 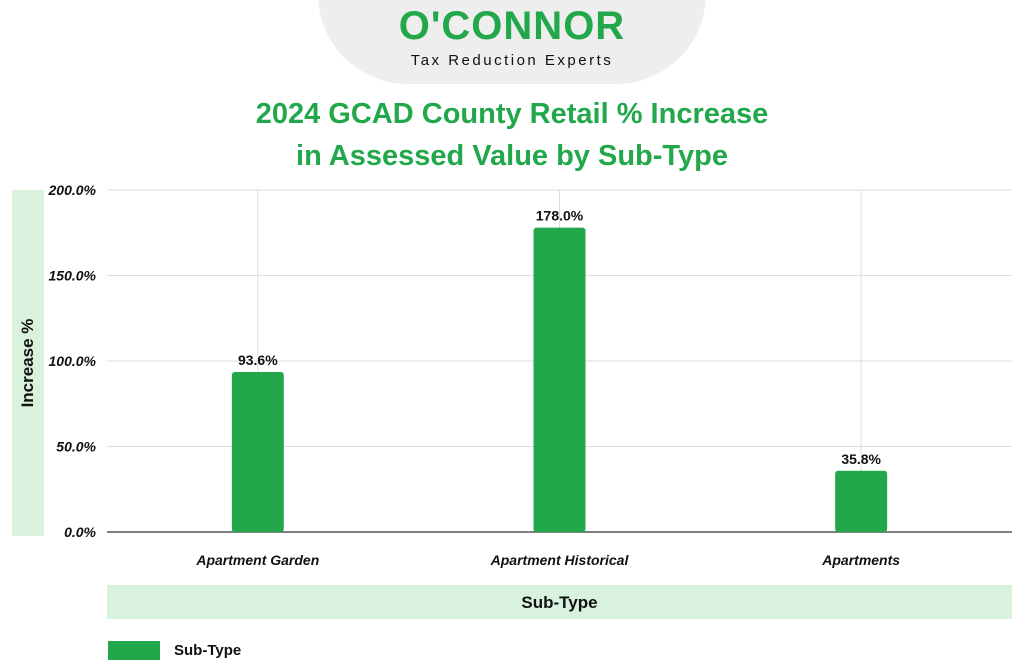 What do you see at coordinates (560, 216) in the screenshot?
I see `data-label: 178.0%` at bounding box center [560, 216].